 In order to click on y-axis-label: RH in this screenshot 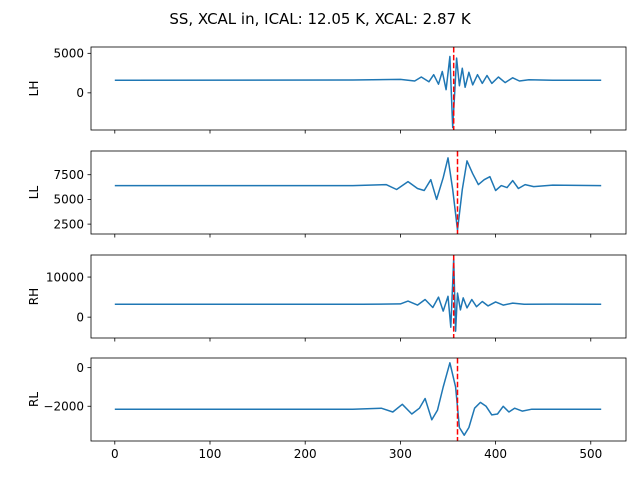, I will do `click(34, 296)`.